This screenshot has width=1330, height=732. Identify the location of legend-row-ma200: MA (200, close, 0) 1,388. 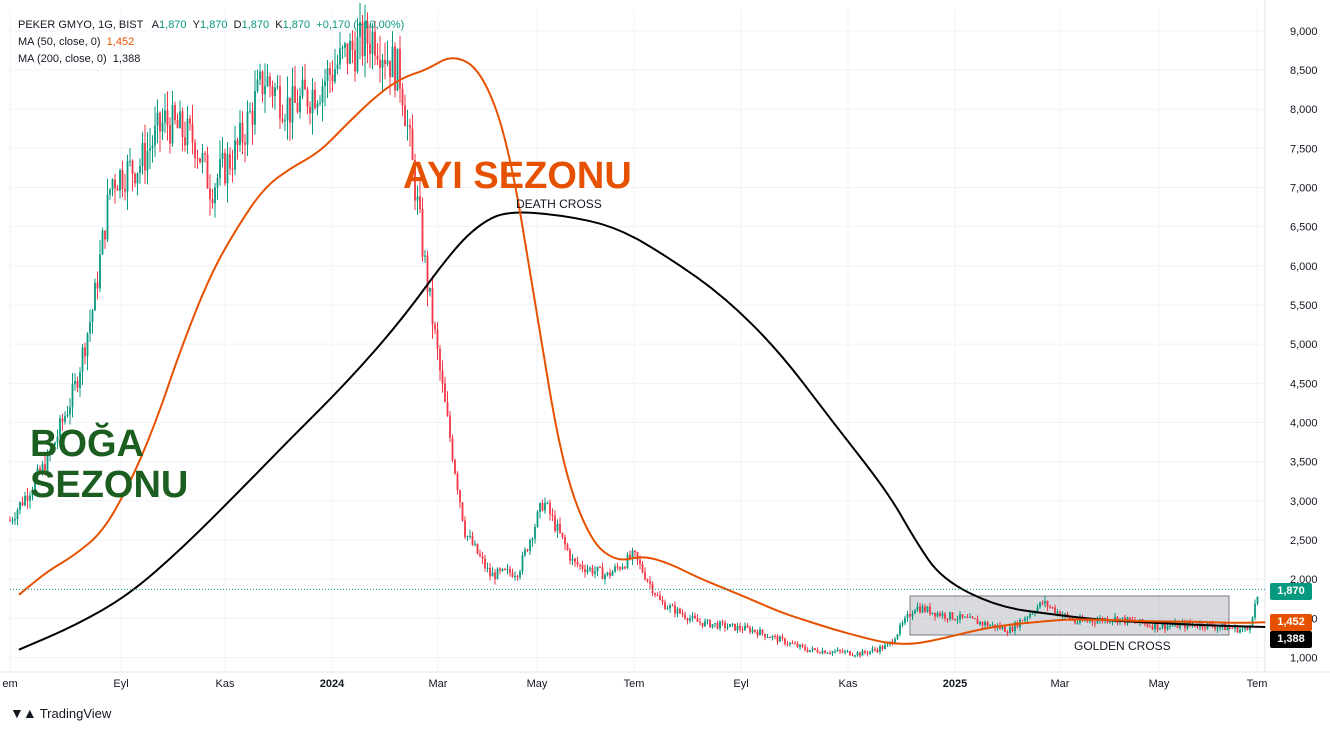
(211, 59).